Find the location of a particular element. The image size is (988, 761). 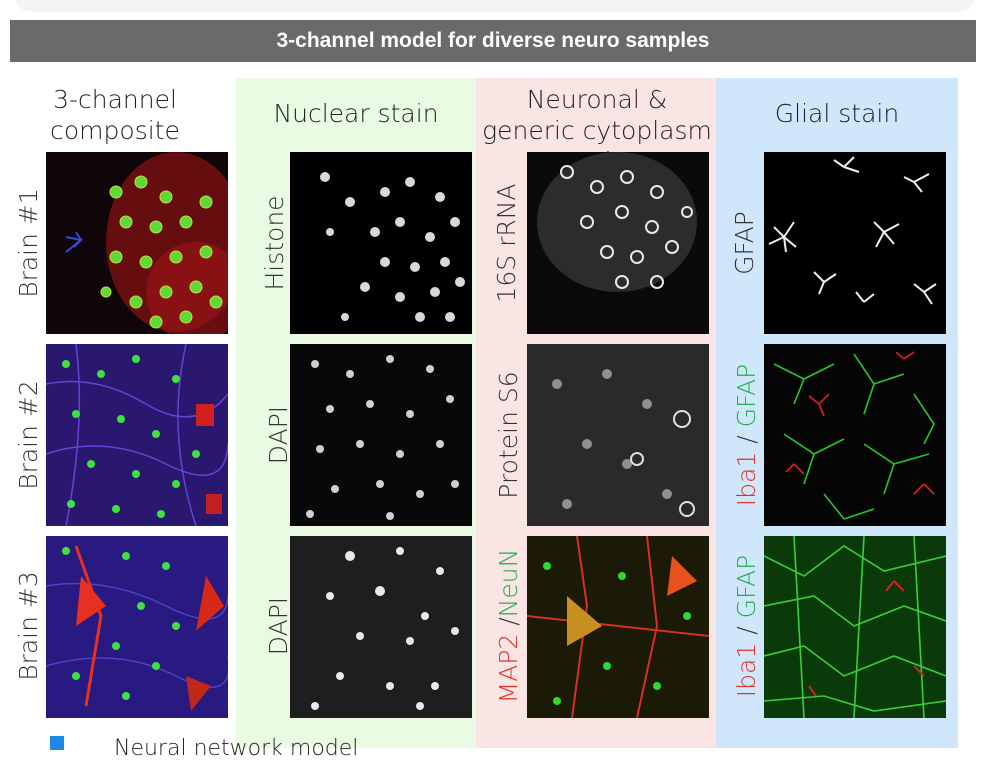

stain-label-16s-rrna: 16S rRNA is located at coordinates (506, 243).